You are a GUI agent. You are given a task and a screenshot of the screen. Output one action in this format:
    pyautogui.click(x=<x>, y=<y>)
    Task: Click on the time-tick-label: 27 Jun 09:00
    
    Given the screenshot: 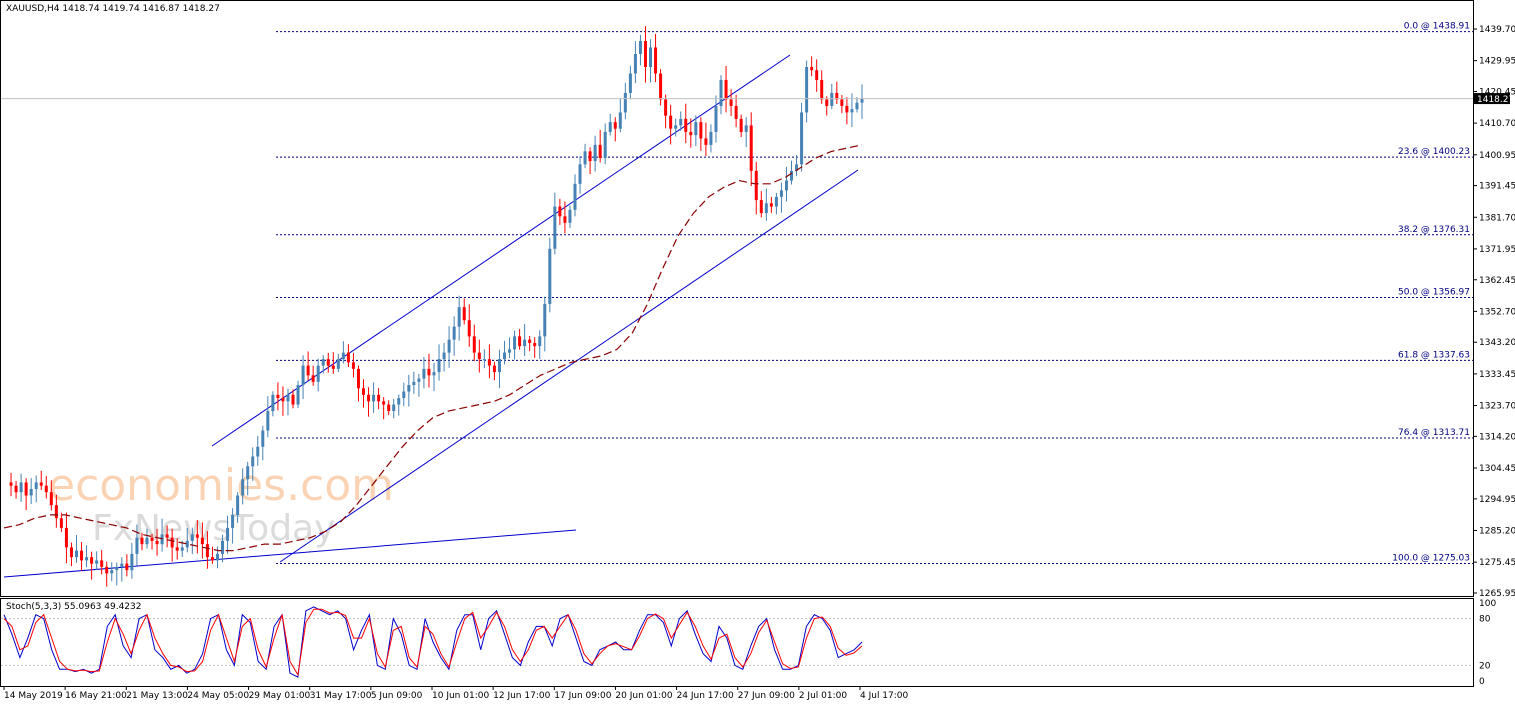 What is the action you would take?
    pyautogui.click(x=766, y=696)
    